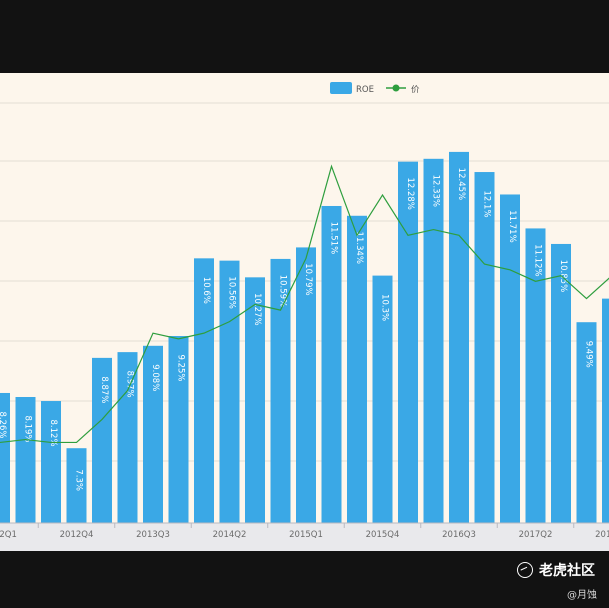 The width and height of the screenshot is (609, 608). I want to click on x-tick-label-2016Q3: 2016Q3, so click(459, 535).